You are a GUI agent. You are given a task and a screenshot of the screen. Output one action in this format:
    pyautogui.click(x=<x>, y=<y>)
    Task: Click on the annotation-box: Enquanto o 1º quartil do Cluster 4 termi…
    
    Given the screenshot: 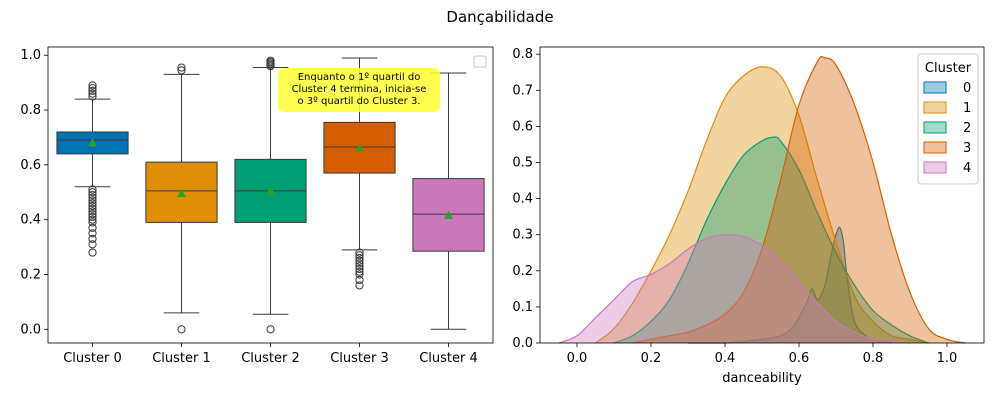 What is the action you would take?
    pyautogui.click(x=359, y=90)
    